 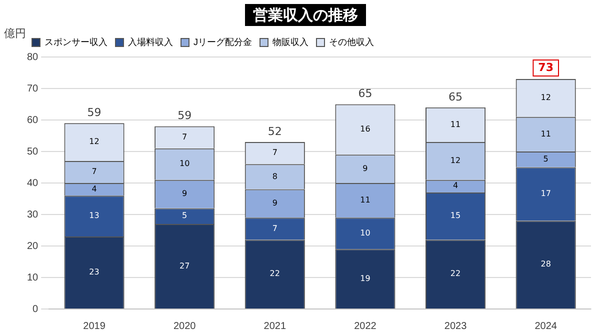 What do you see at coordinates (290, 41) in the screenshot?
I see `legend-label: 物販収入` at bounding box center [290, 41].